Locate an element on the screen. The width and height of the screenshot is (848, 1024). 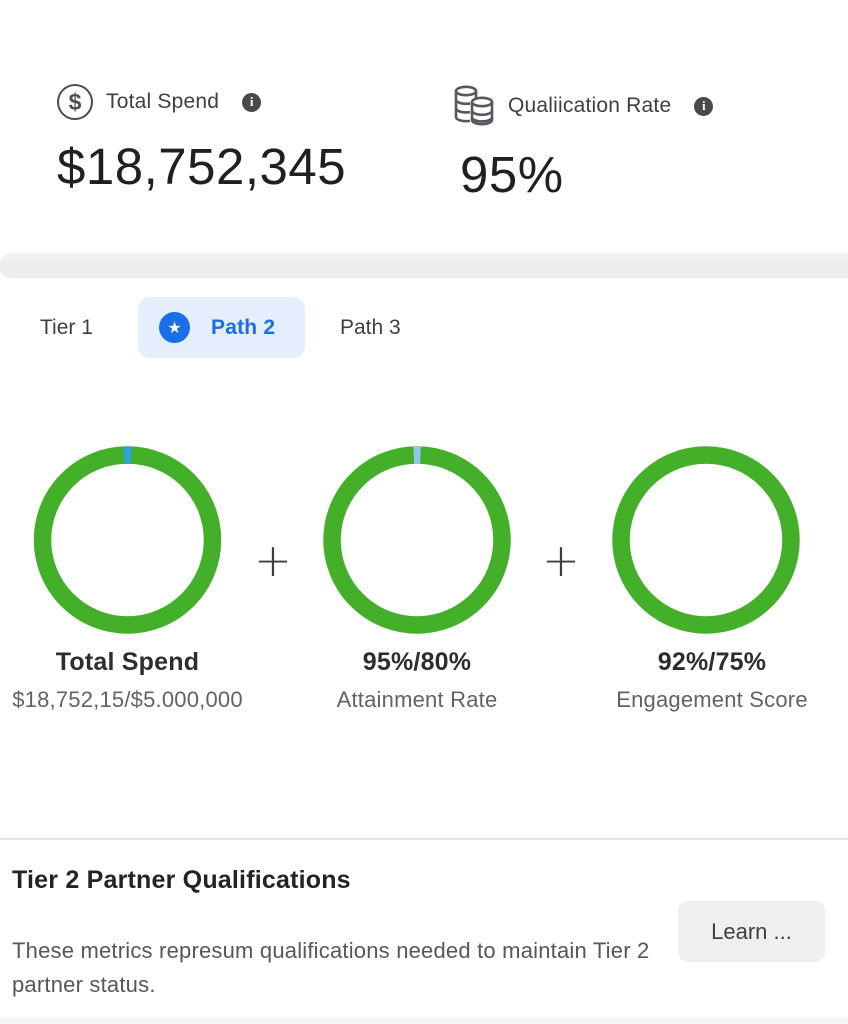
qualifications-heading: Tier 2 Partner Qualifications is located at coordinates (181, 880).